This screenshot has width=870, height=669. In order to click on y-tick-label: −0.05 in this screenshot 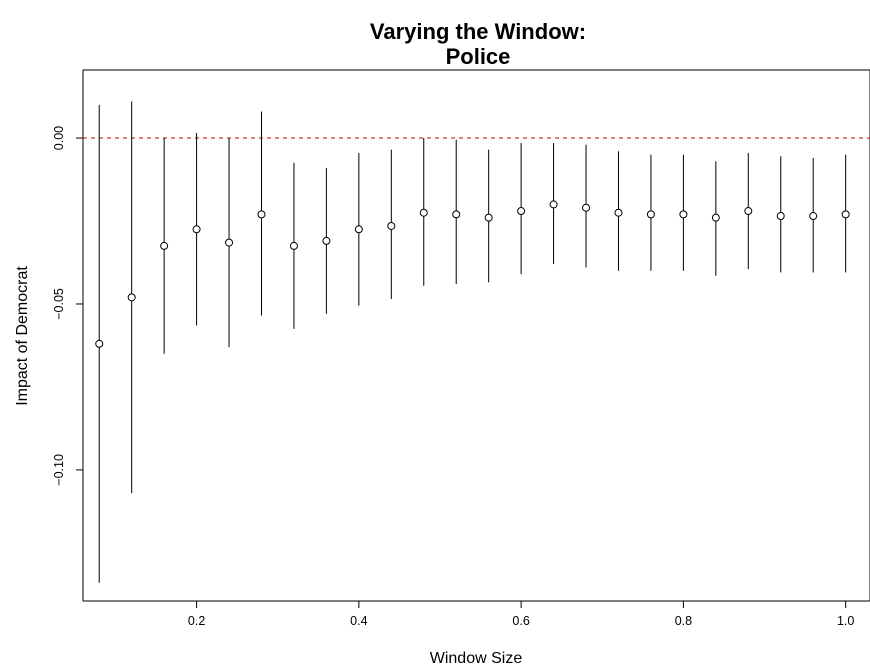, I will do `click(59, 304)`.